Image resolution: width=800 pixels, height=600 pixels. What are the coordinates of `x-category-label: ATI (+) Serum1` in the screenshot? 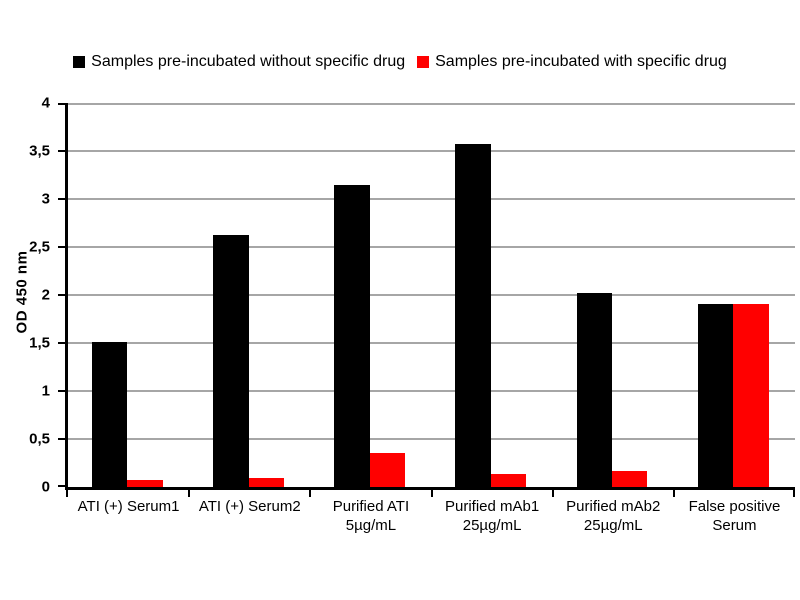 It's located at (128, 506).